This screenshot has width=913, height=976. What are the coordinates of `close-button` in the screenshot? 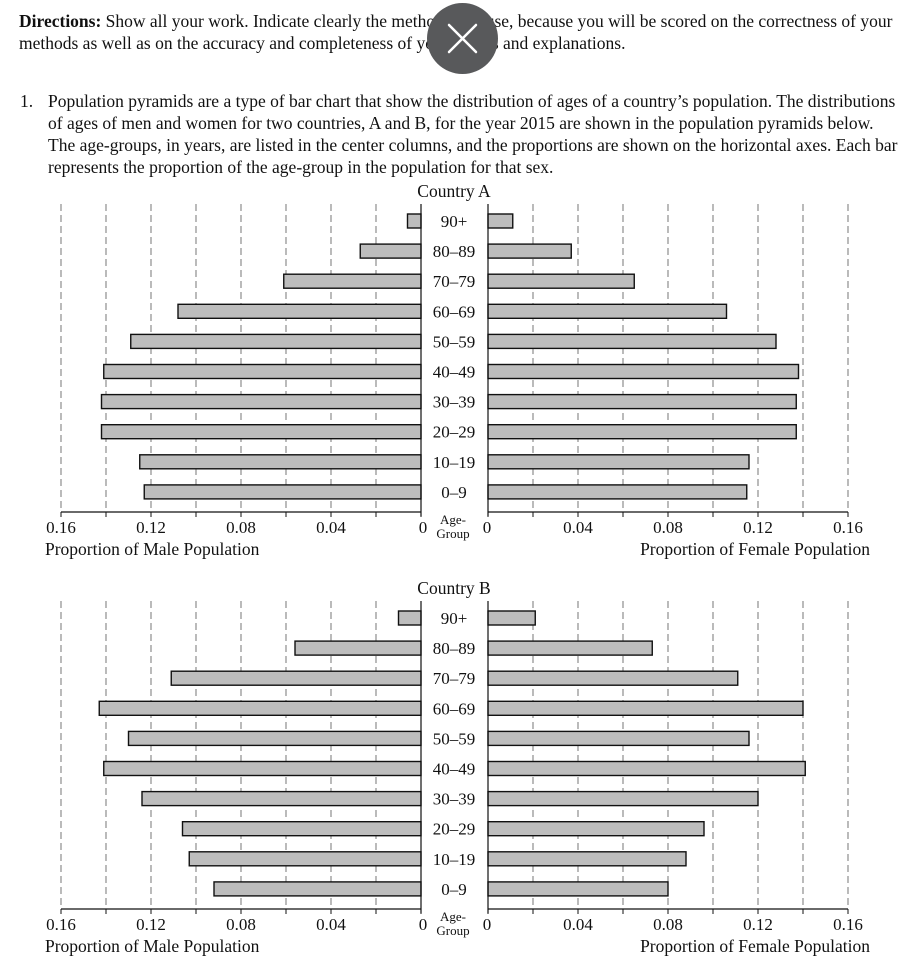 It's located at (462, 38).